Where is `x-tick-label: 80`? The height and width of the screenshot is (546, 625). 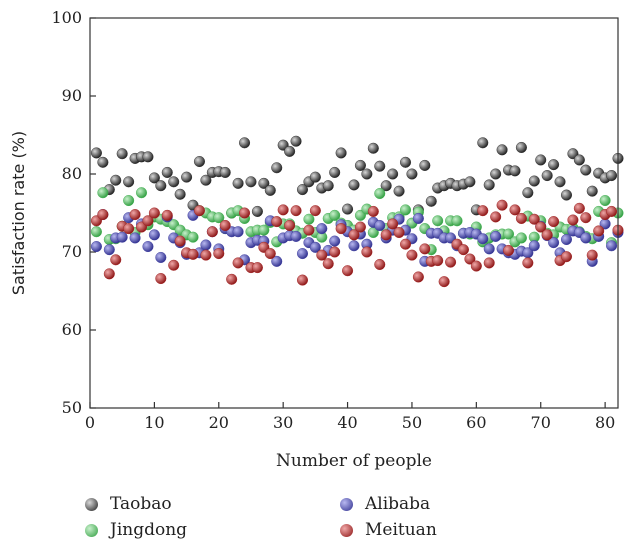 x-tick-label: 80 is located at coordinates (605, 422).